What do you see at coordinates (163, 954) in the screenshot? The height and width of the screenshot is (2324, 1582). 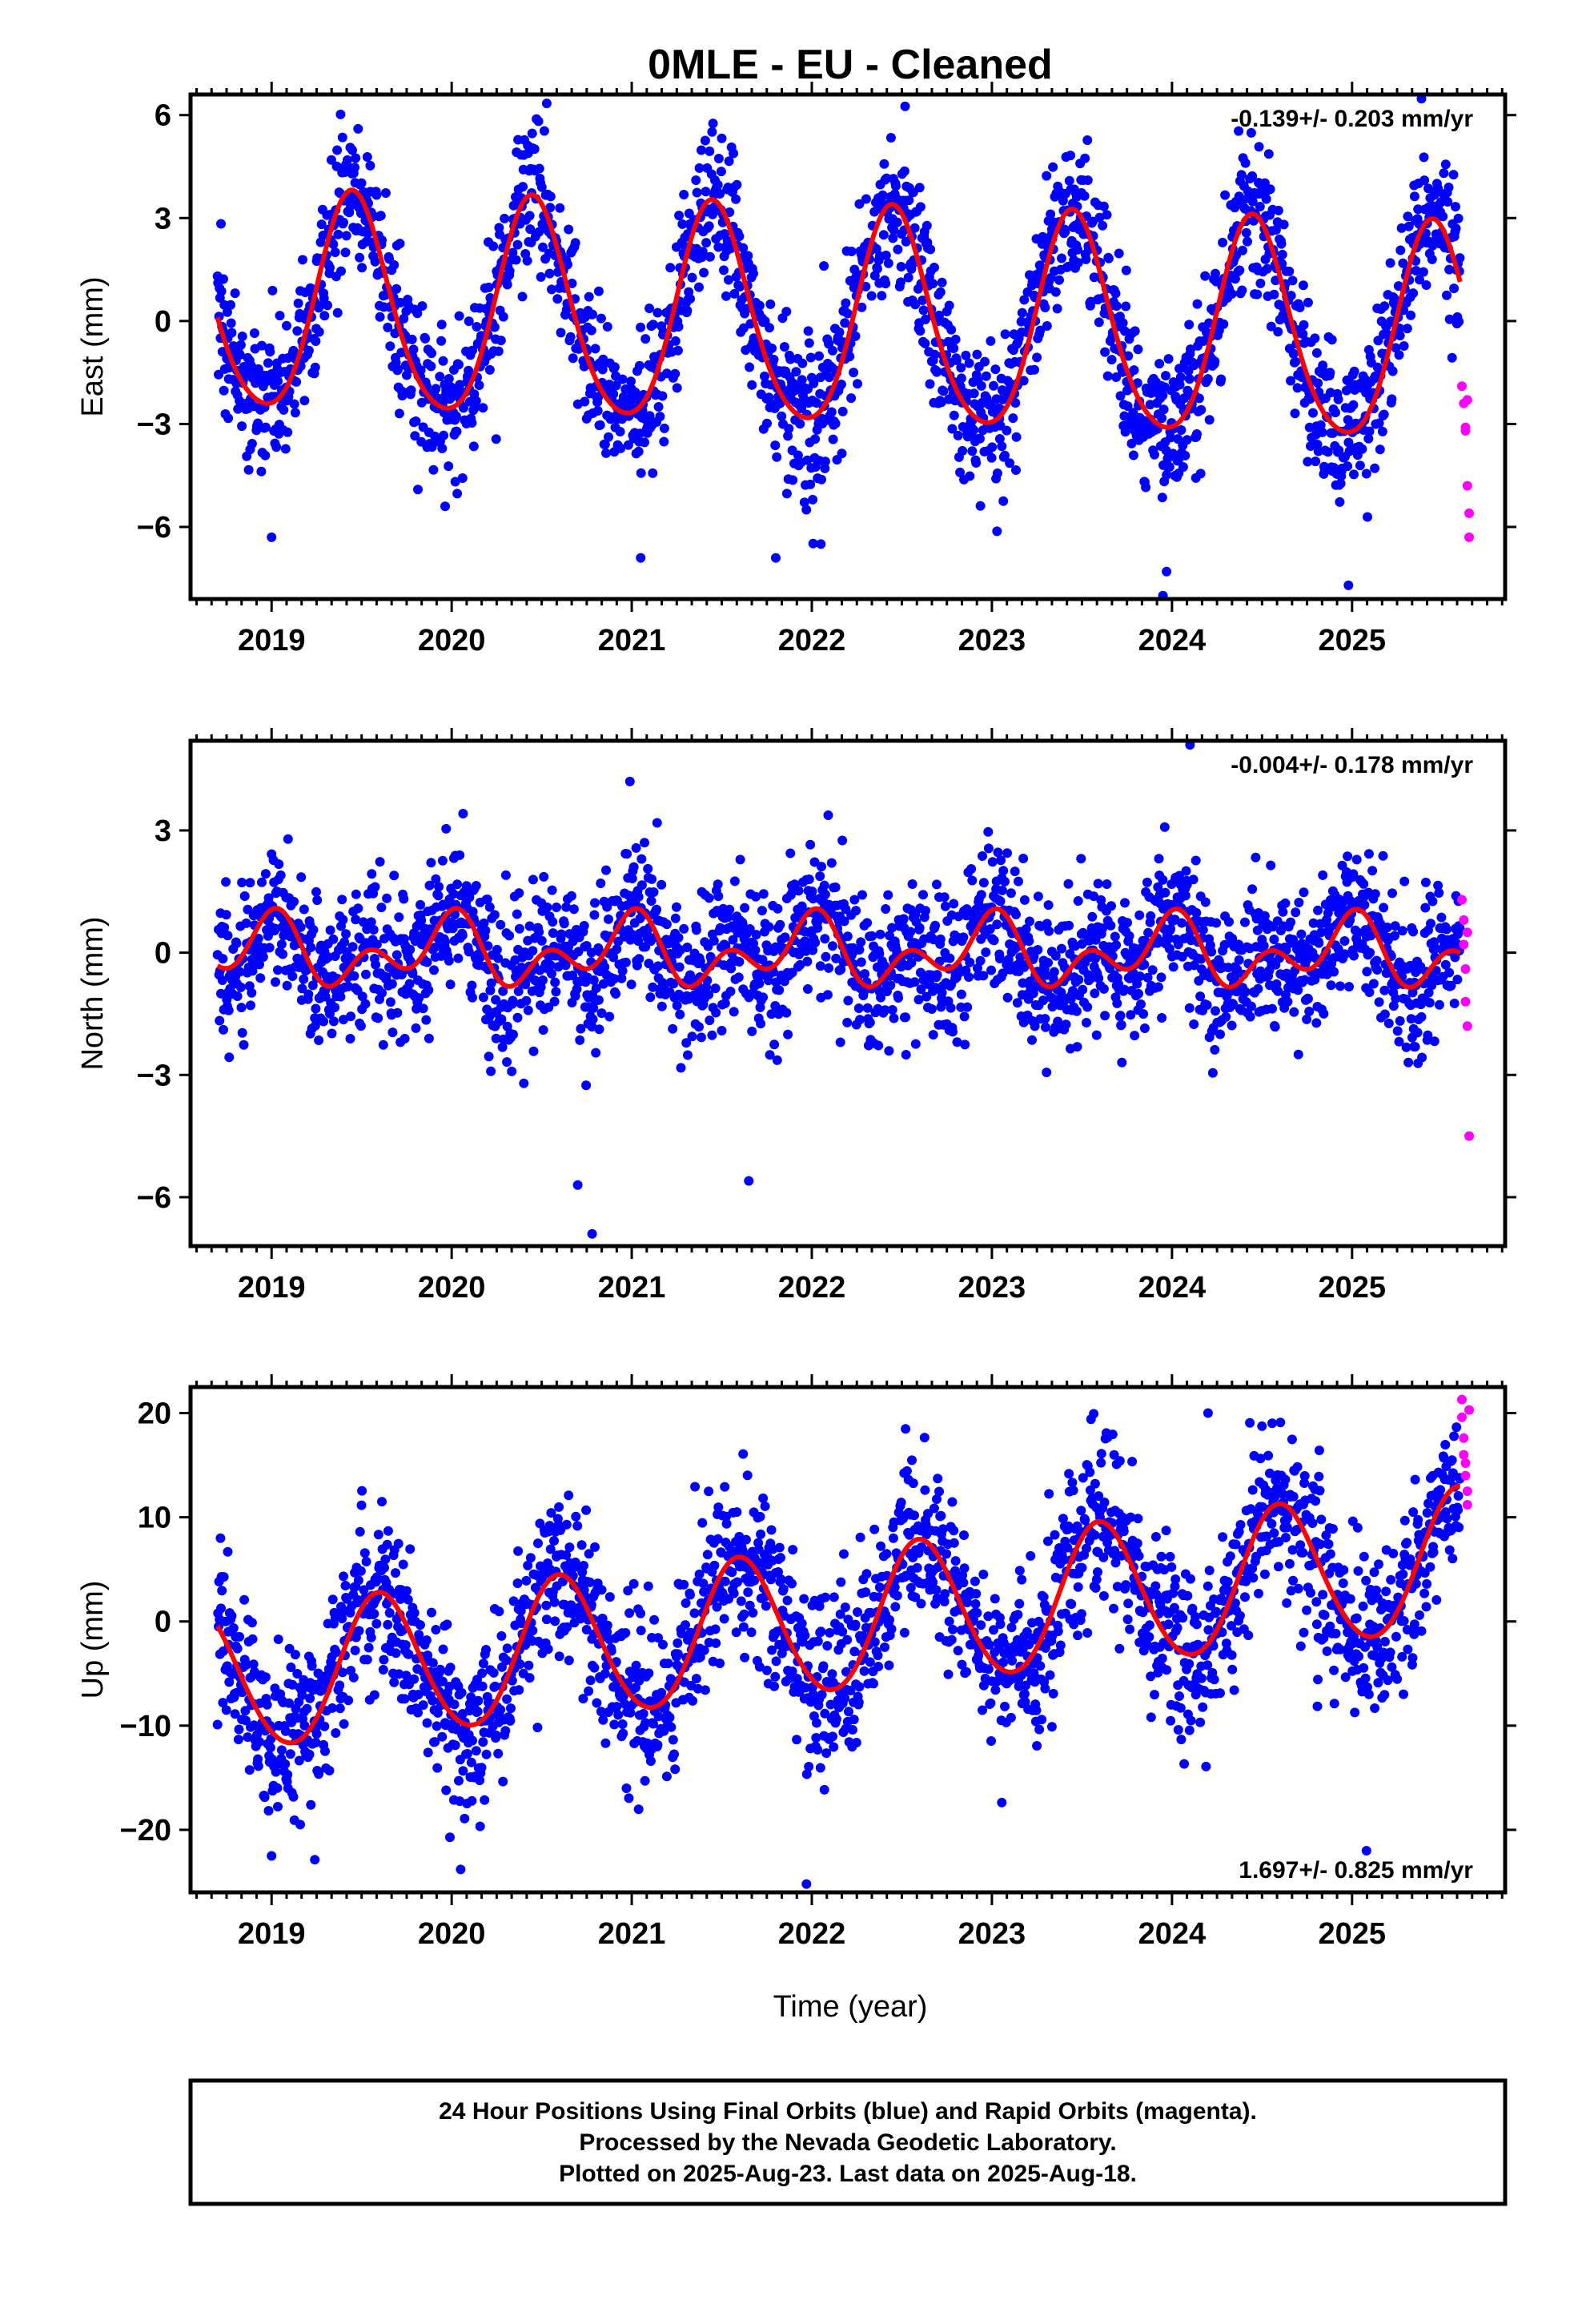 I see `north-y-tick-label: 0` at bounding box center [163, 954].